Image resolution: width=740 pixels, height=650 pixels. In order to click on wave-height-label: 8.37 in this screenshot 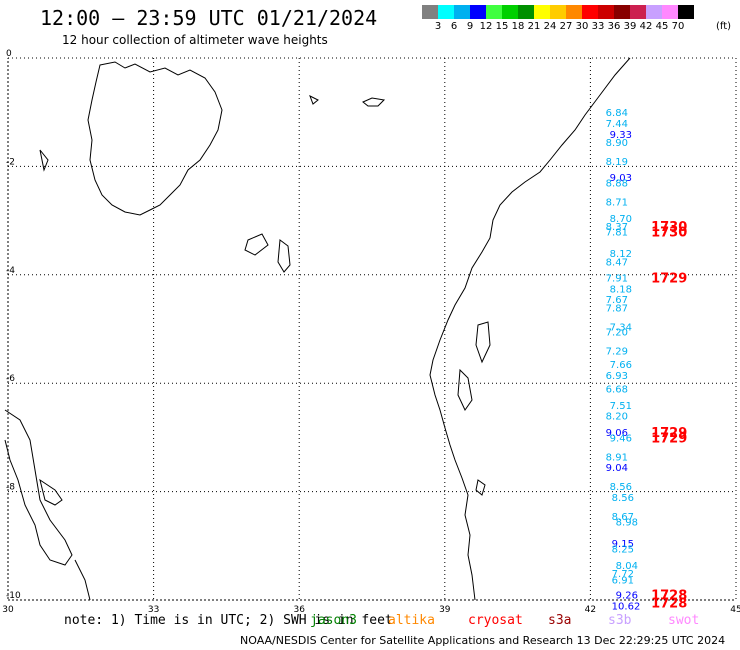, I will do `click(617, 227)`.